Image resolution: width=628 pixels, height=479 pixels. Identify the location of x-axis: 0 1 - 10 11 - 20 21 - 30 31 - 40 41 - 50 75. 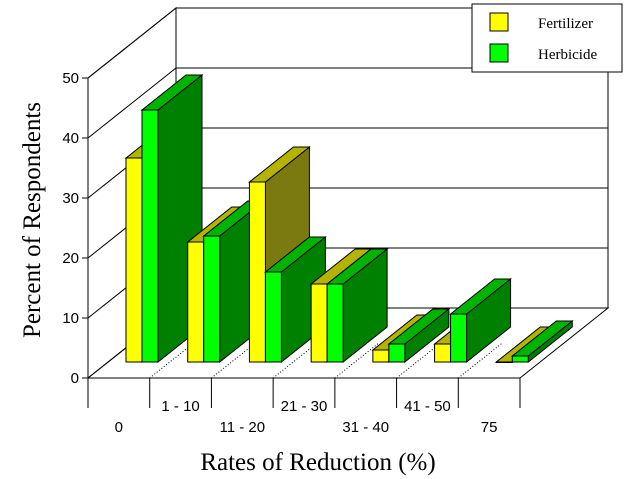
(304, 389).